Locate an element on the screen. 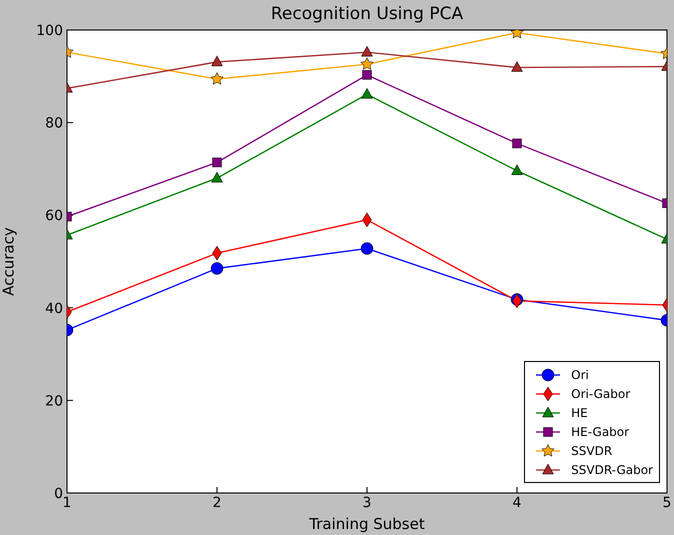 The image size is (674, 535). x-tick-label: 1 is located at coordinates (67, 502).